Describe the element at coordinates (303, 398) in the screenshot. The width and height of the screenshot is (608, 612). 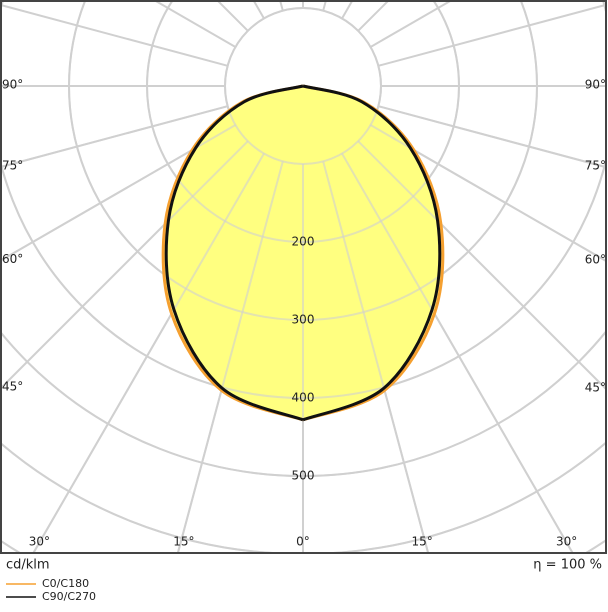
I see `r-tick-label: 400` at that location.